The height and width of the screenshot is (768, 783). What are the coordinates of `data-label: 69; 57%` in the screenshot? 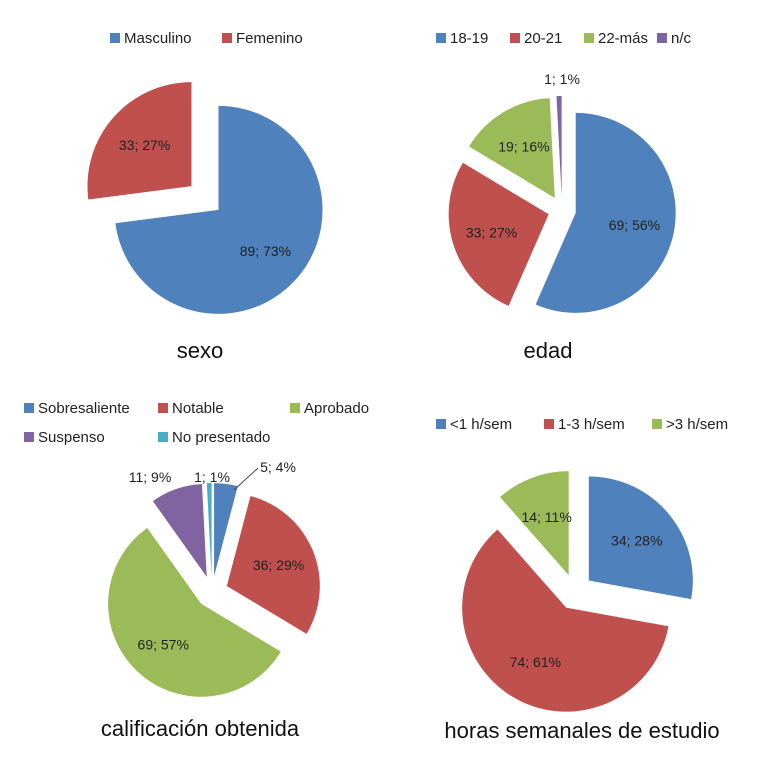 It's located at (163, 645).